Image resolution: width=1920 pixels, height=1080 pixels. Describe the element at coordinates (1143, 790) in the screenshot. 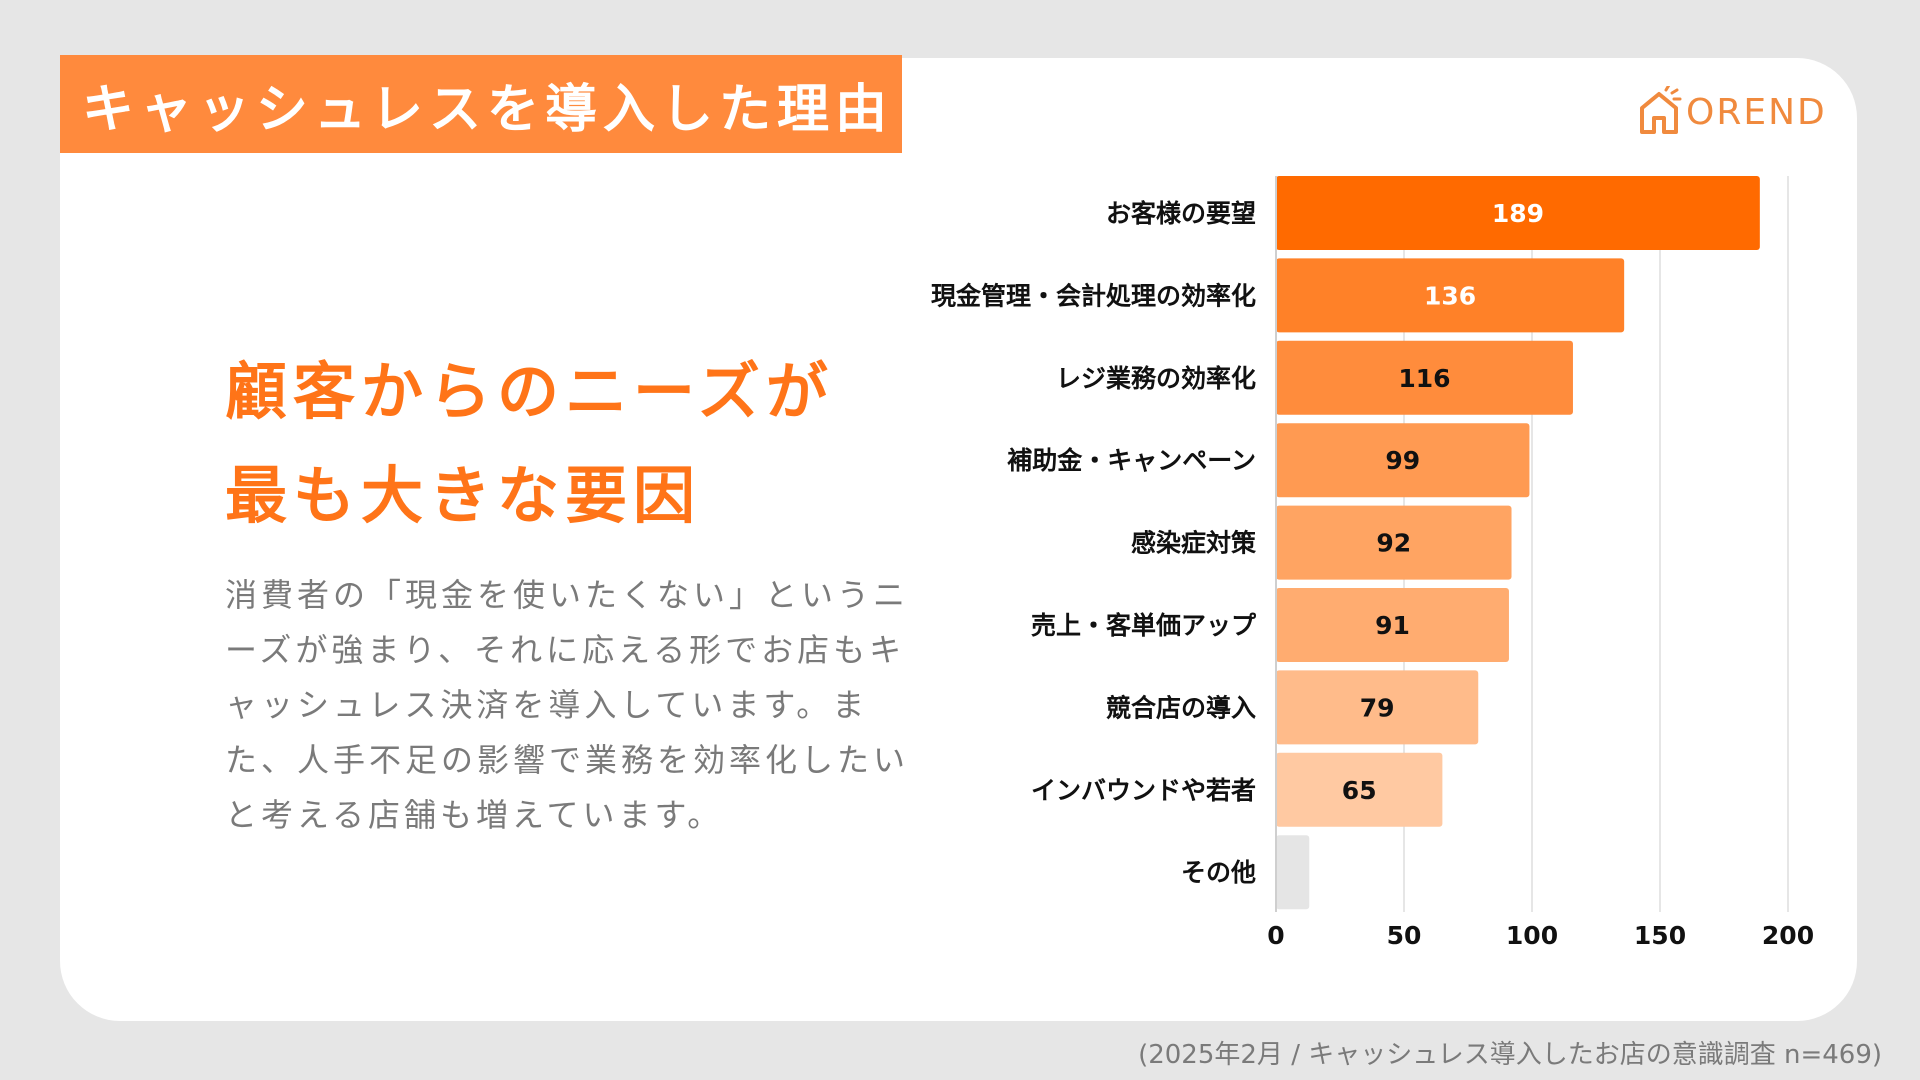

I see `category-label: インバウンドや若者` at that location.